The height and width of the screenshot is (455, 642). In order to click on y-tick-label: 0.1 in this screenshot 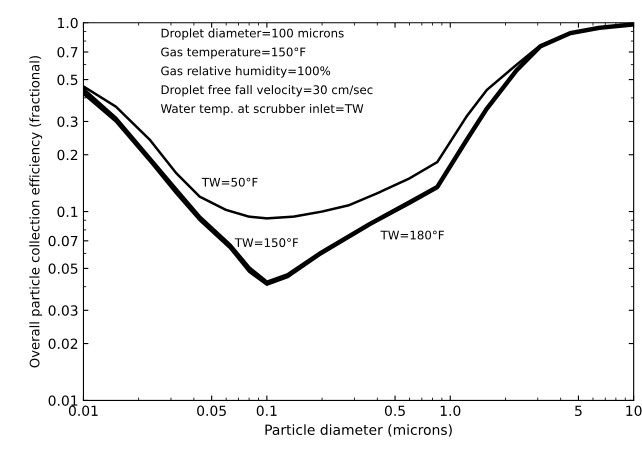, I will do `click(67, 212)`.